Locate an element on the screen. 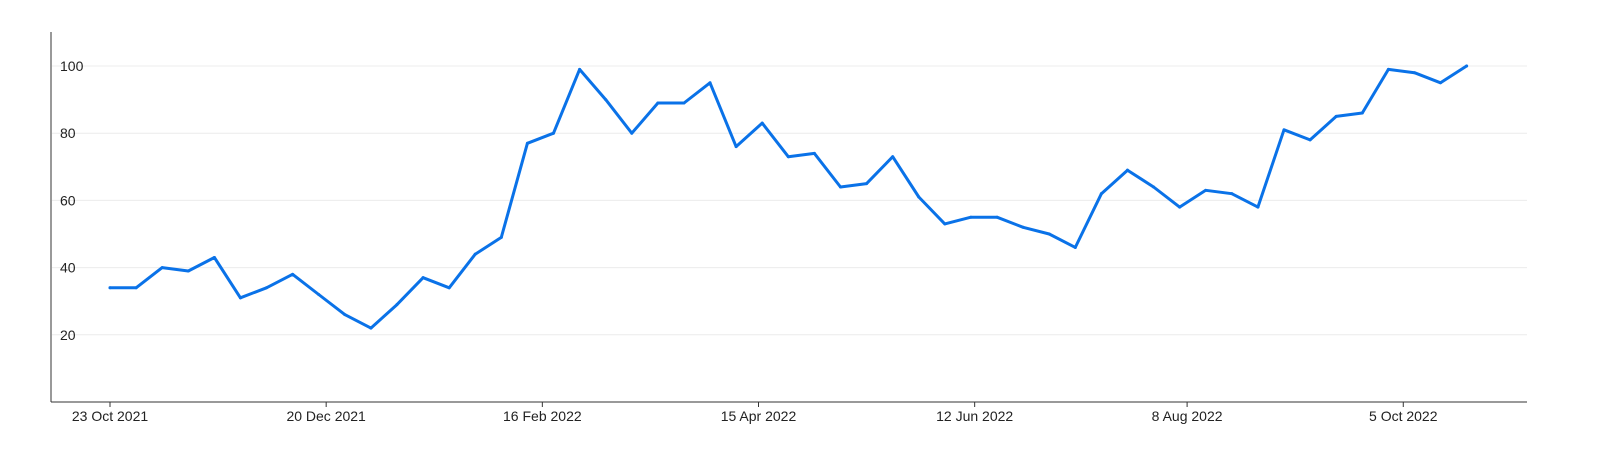 The height and width of the screenshot is (460, 1600). x-tick-label: 8 Aug 2022 is located at coordinates (1187, 416).